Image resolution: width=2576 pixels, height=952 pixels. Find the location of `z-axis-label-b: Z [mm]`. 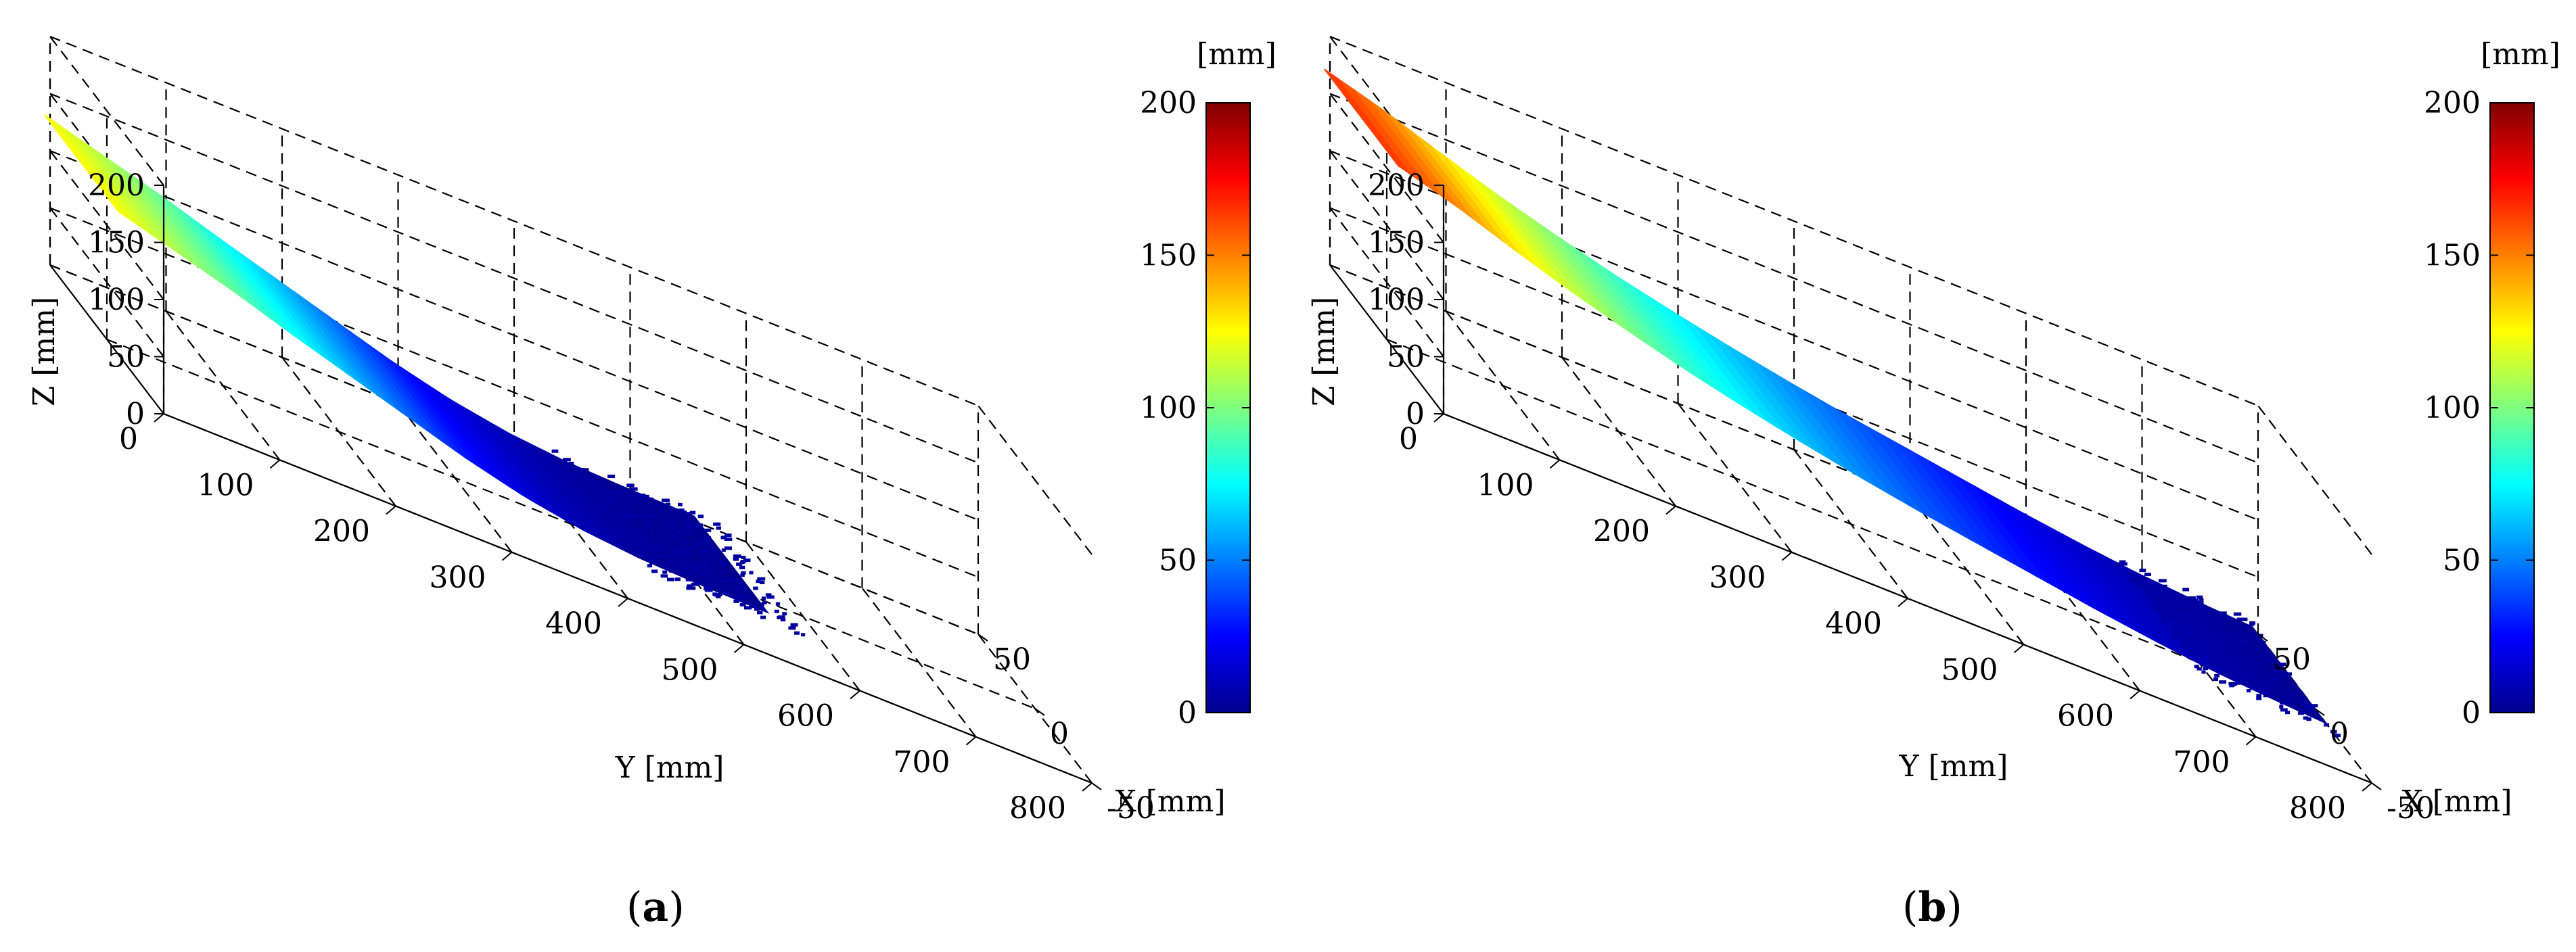

z-axis-label-b: Z [mm] is located at coordinates (1324, 352).